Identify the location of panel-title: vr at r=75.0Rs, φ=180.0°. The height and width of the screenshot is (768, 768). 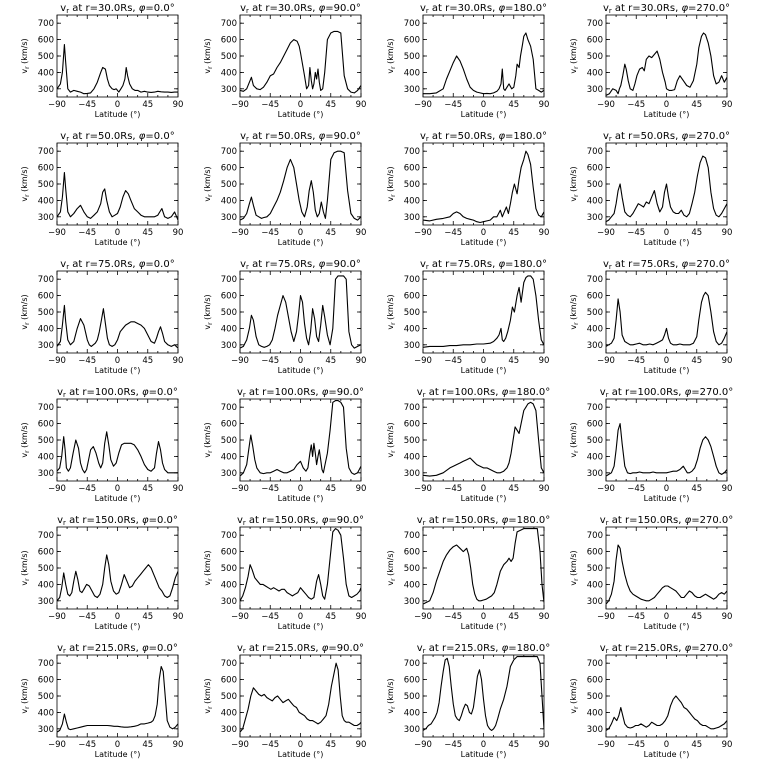
(483, 265).